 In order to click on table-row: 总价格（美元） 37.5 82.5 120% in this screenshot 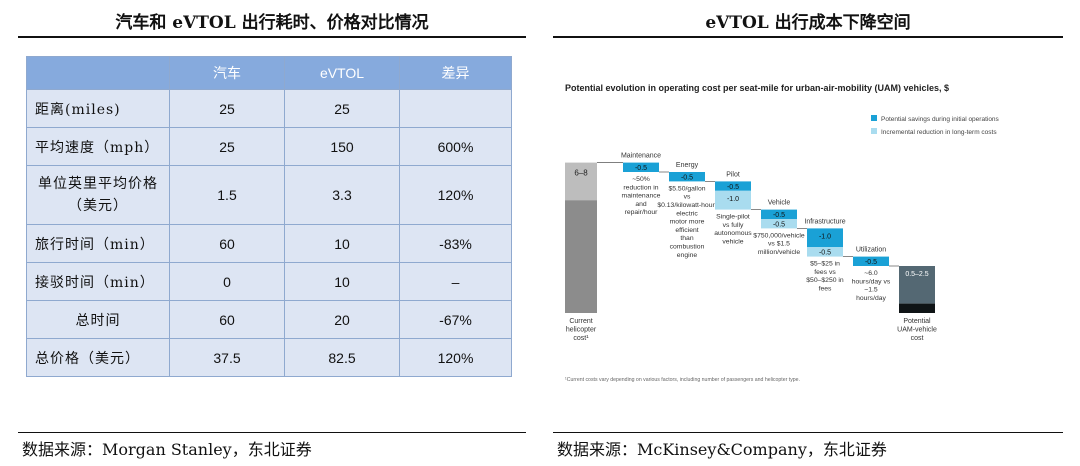, I will do `click(269, 357)`.